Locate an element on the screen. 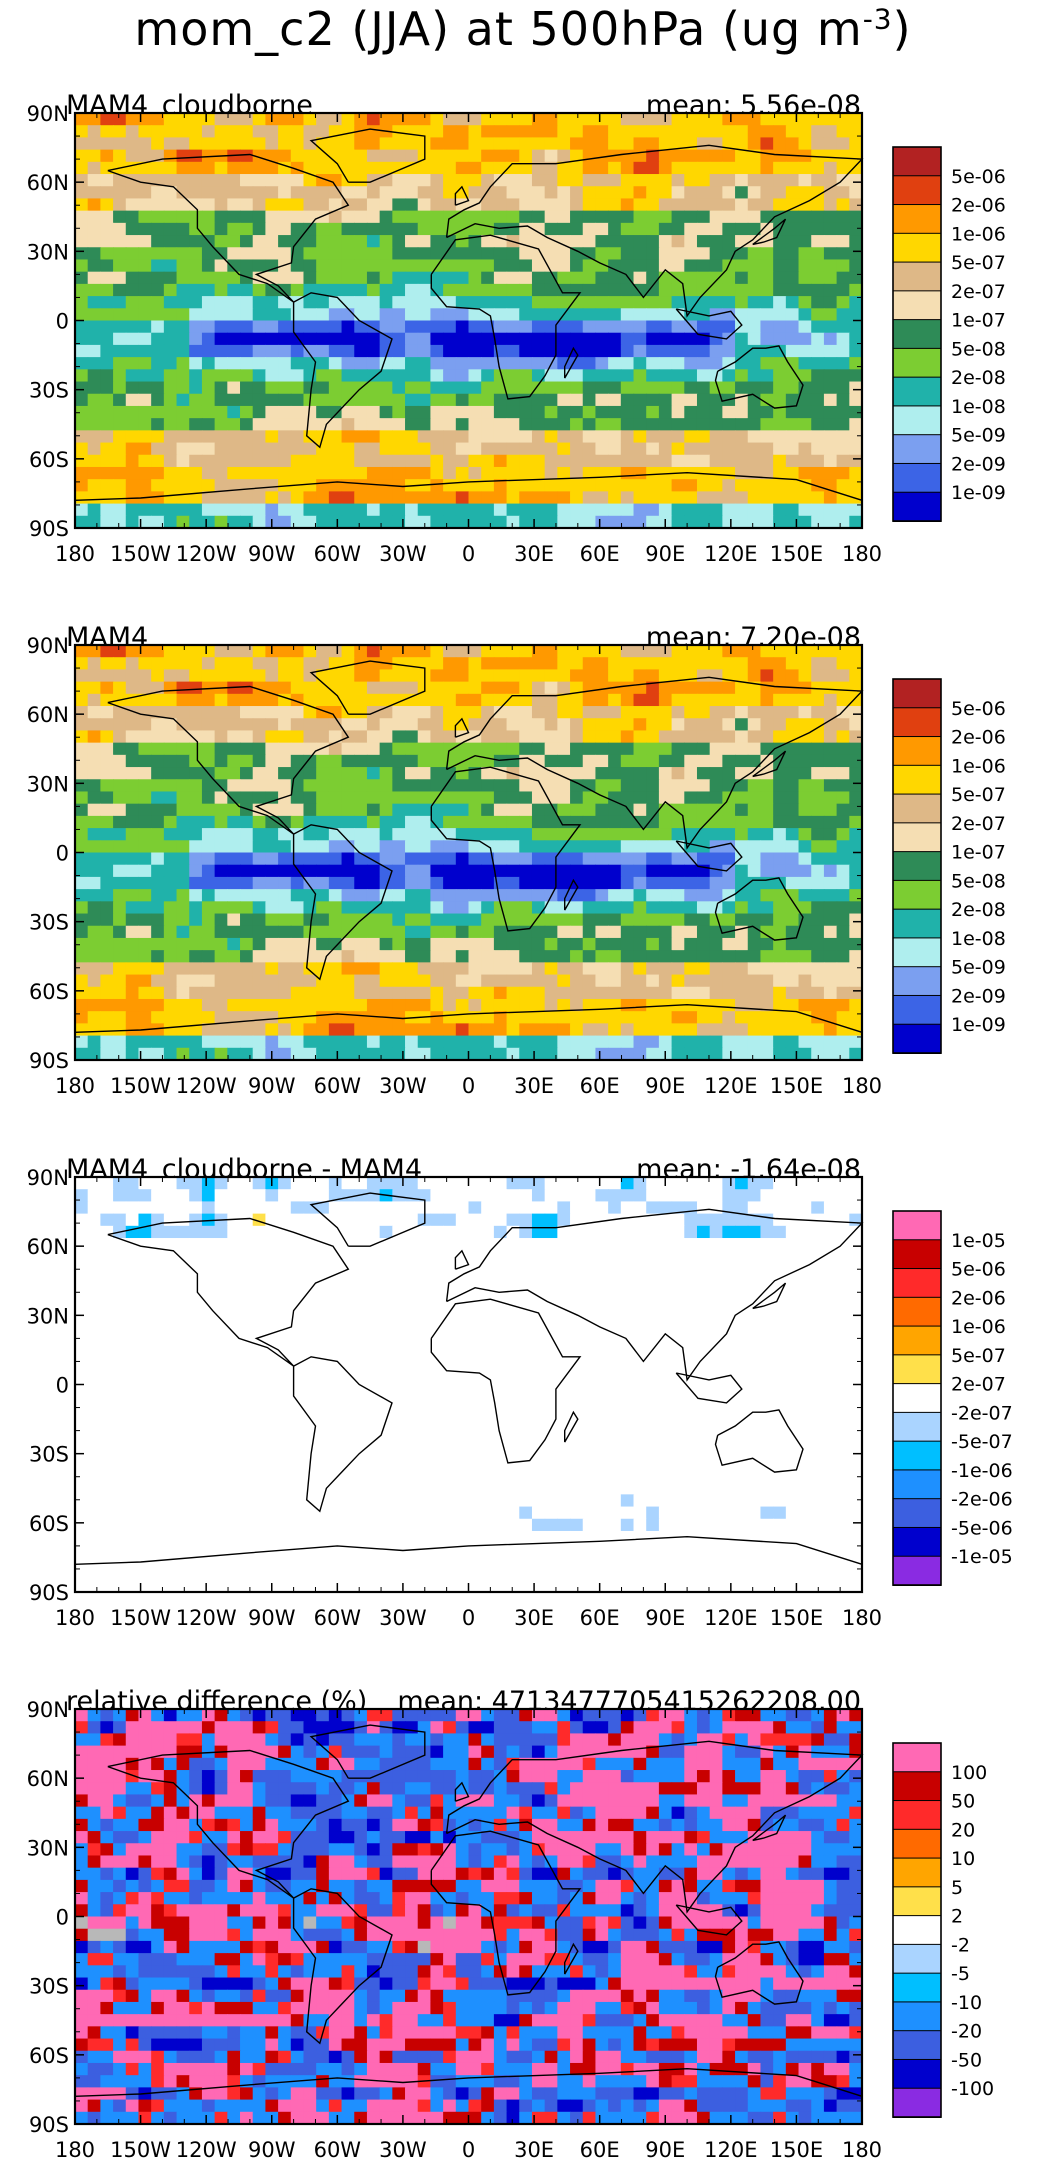 This screenshot has width=1046, height=2175. colorbar-swatch is located at coordinates (917, 305).